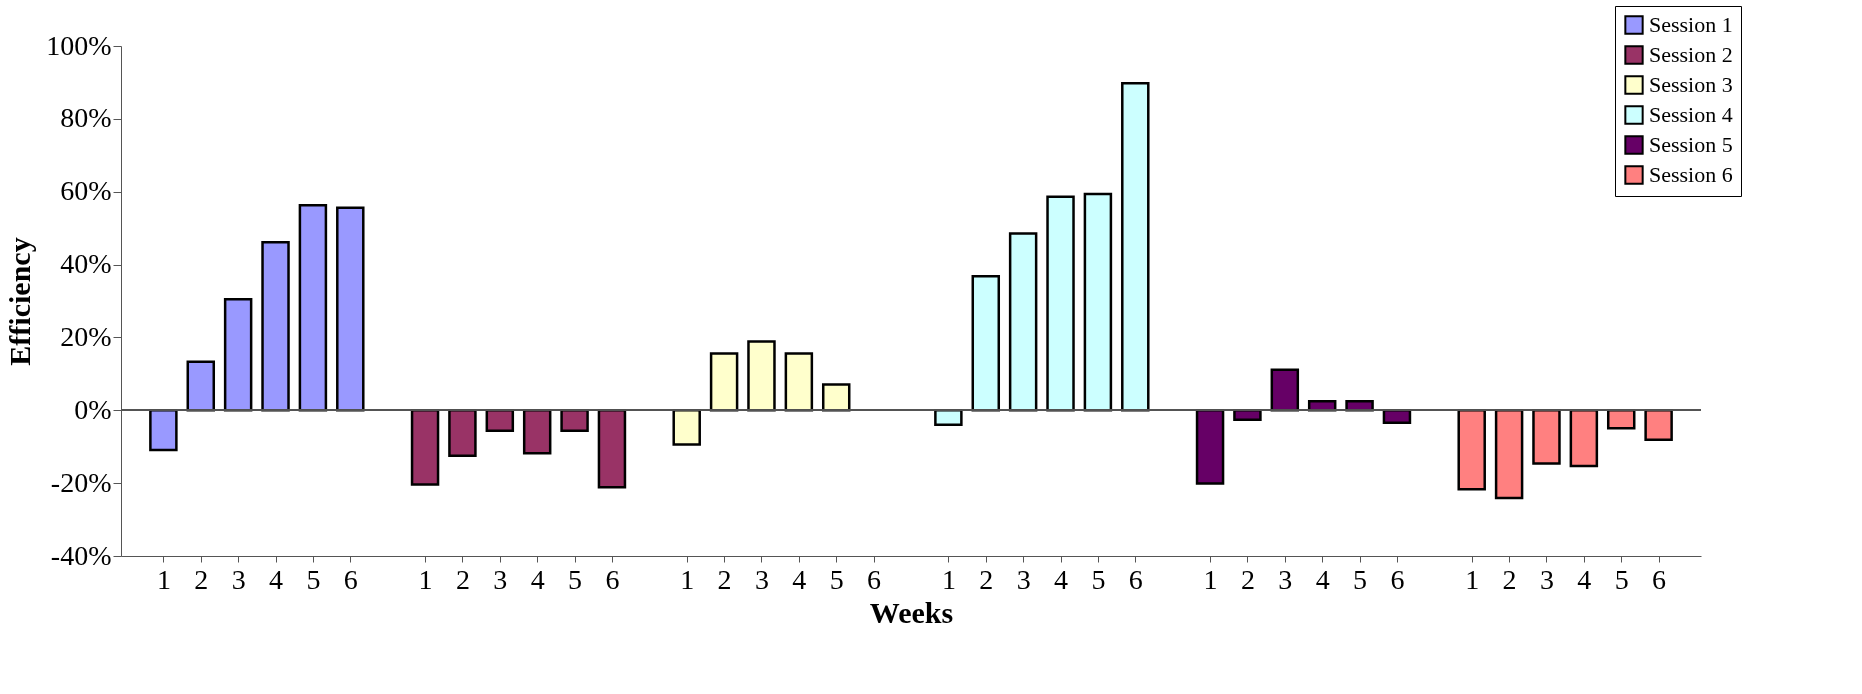 The height and width of the screenshot is (694, 1862). I want to click on legend-label: Session 5, so click(1691, 144).